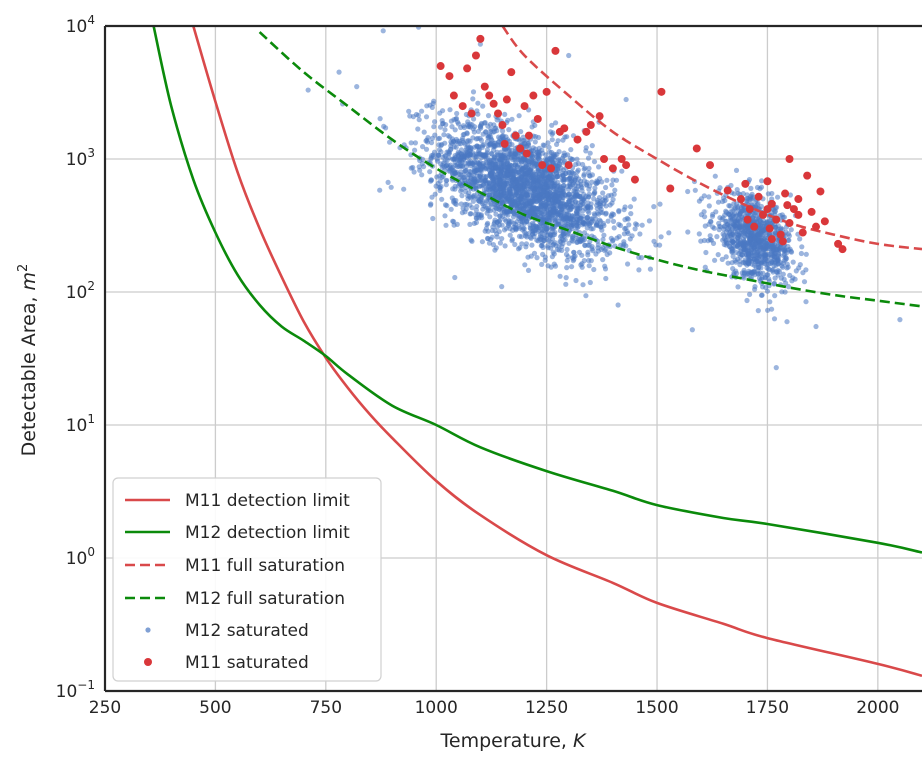 This screenshot has width=922, height=758. I want to click on legend-label: M11 full saturation, so click(265, 566).